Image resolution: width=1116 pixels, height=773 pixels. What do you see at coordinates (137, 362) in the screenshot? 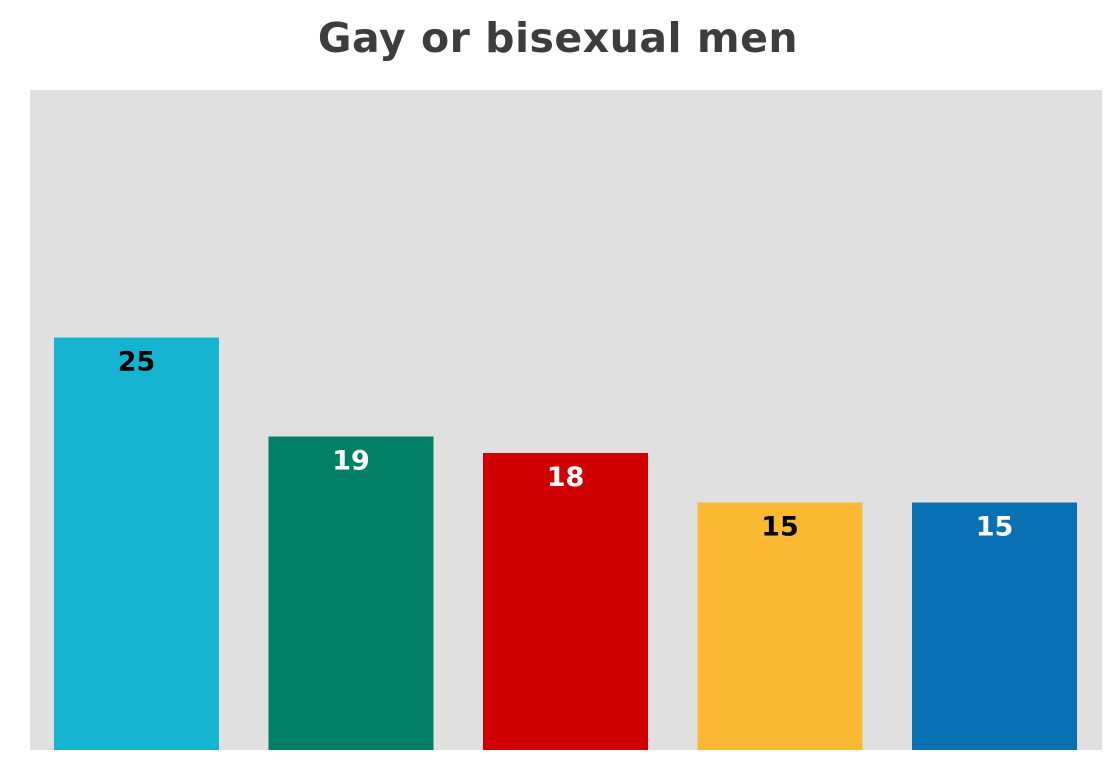
I see `bar-value-label-1: 25` at bounding box center [137, 362].